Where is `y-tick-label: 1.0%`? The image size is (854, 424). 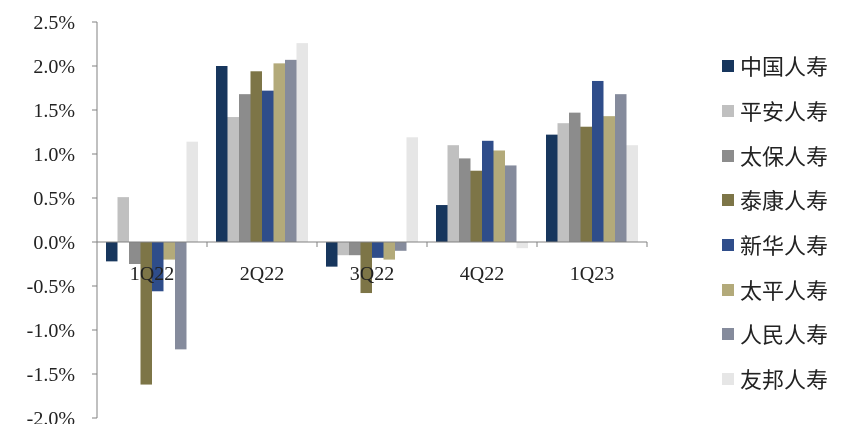
y-tick-label: 1.0% is located at coordinates (54, 155).